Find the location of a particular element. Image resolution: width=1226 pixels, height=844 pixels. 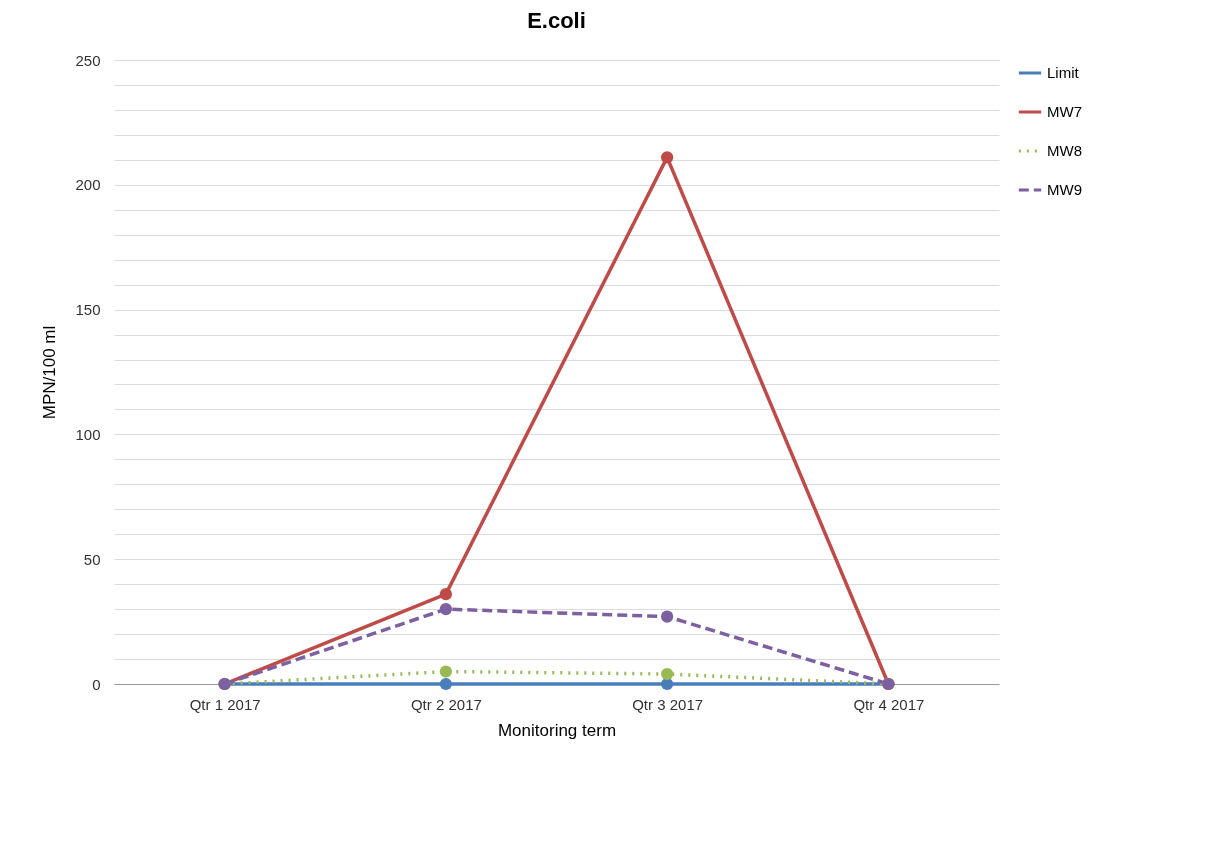

chart-title: E.coli is located at coordinates (556, 20).